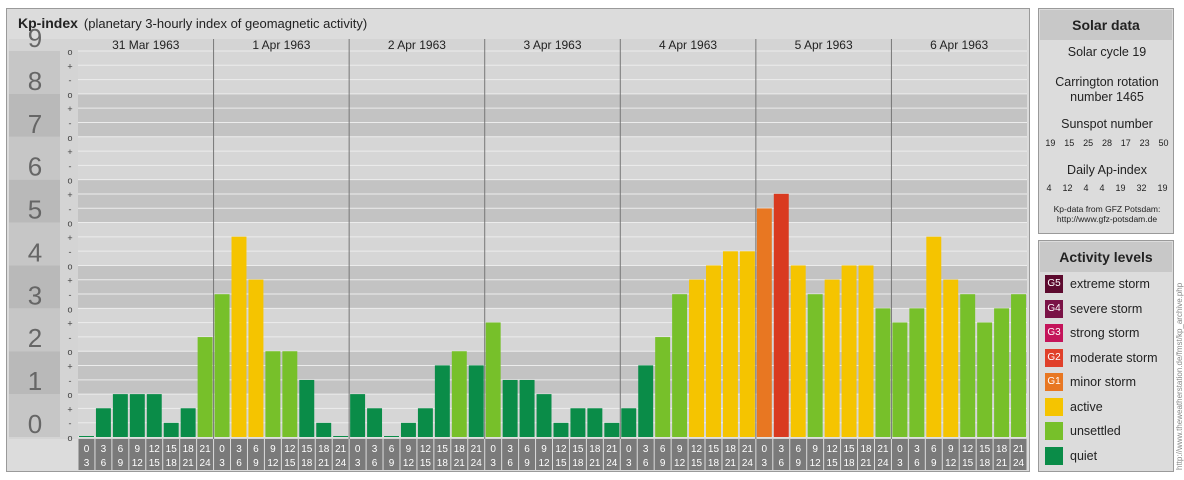 This screenshot has width=1184, height=480. What do you see at coordinates (1097, 284) in the screenshot?
I see `activity-level-extreme-storm: G5 extreme storm` at bounding box center [1097, 284].